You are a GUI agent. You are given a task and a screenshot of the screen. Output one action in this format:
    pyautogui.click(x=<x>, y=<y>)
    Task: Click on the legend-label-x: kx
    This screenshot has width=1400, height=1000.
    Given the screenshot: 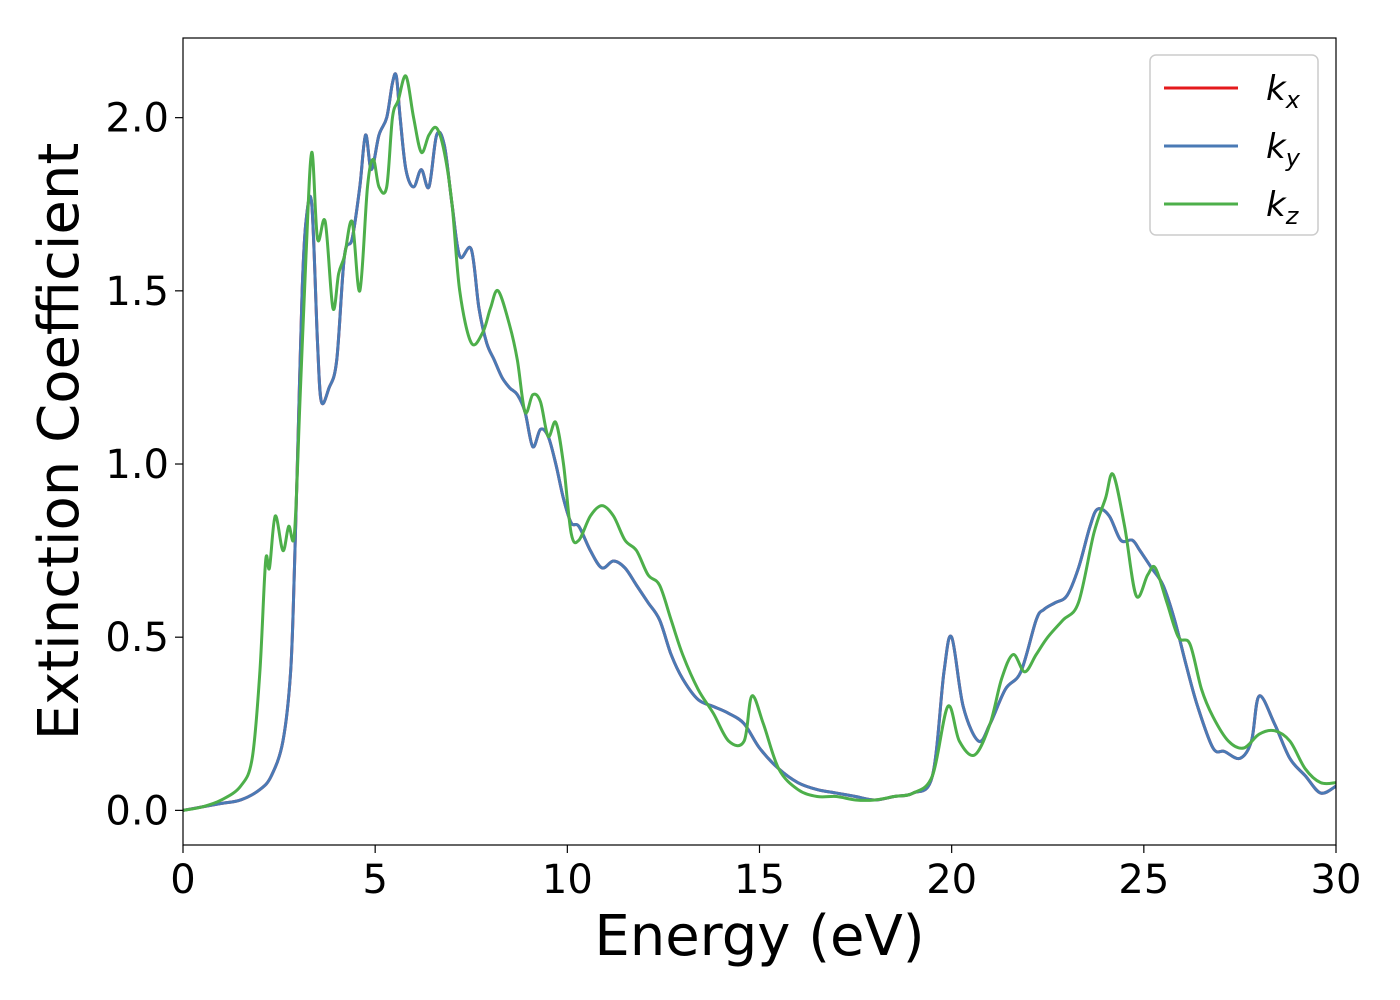 What is the action you would take?
    pyautogui.click(x=1283, y=91)
    